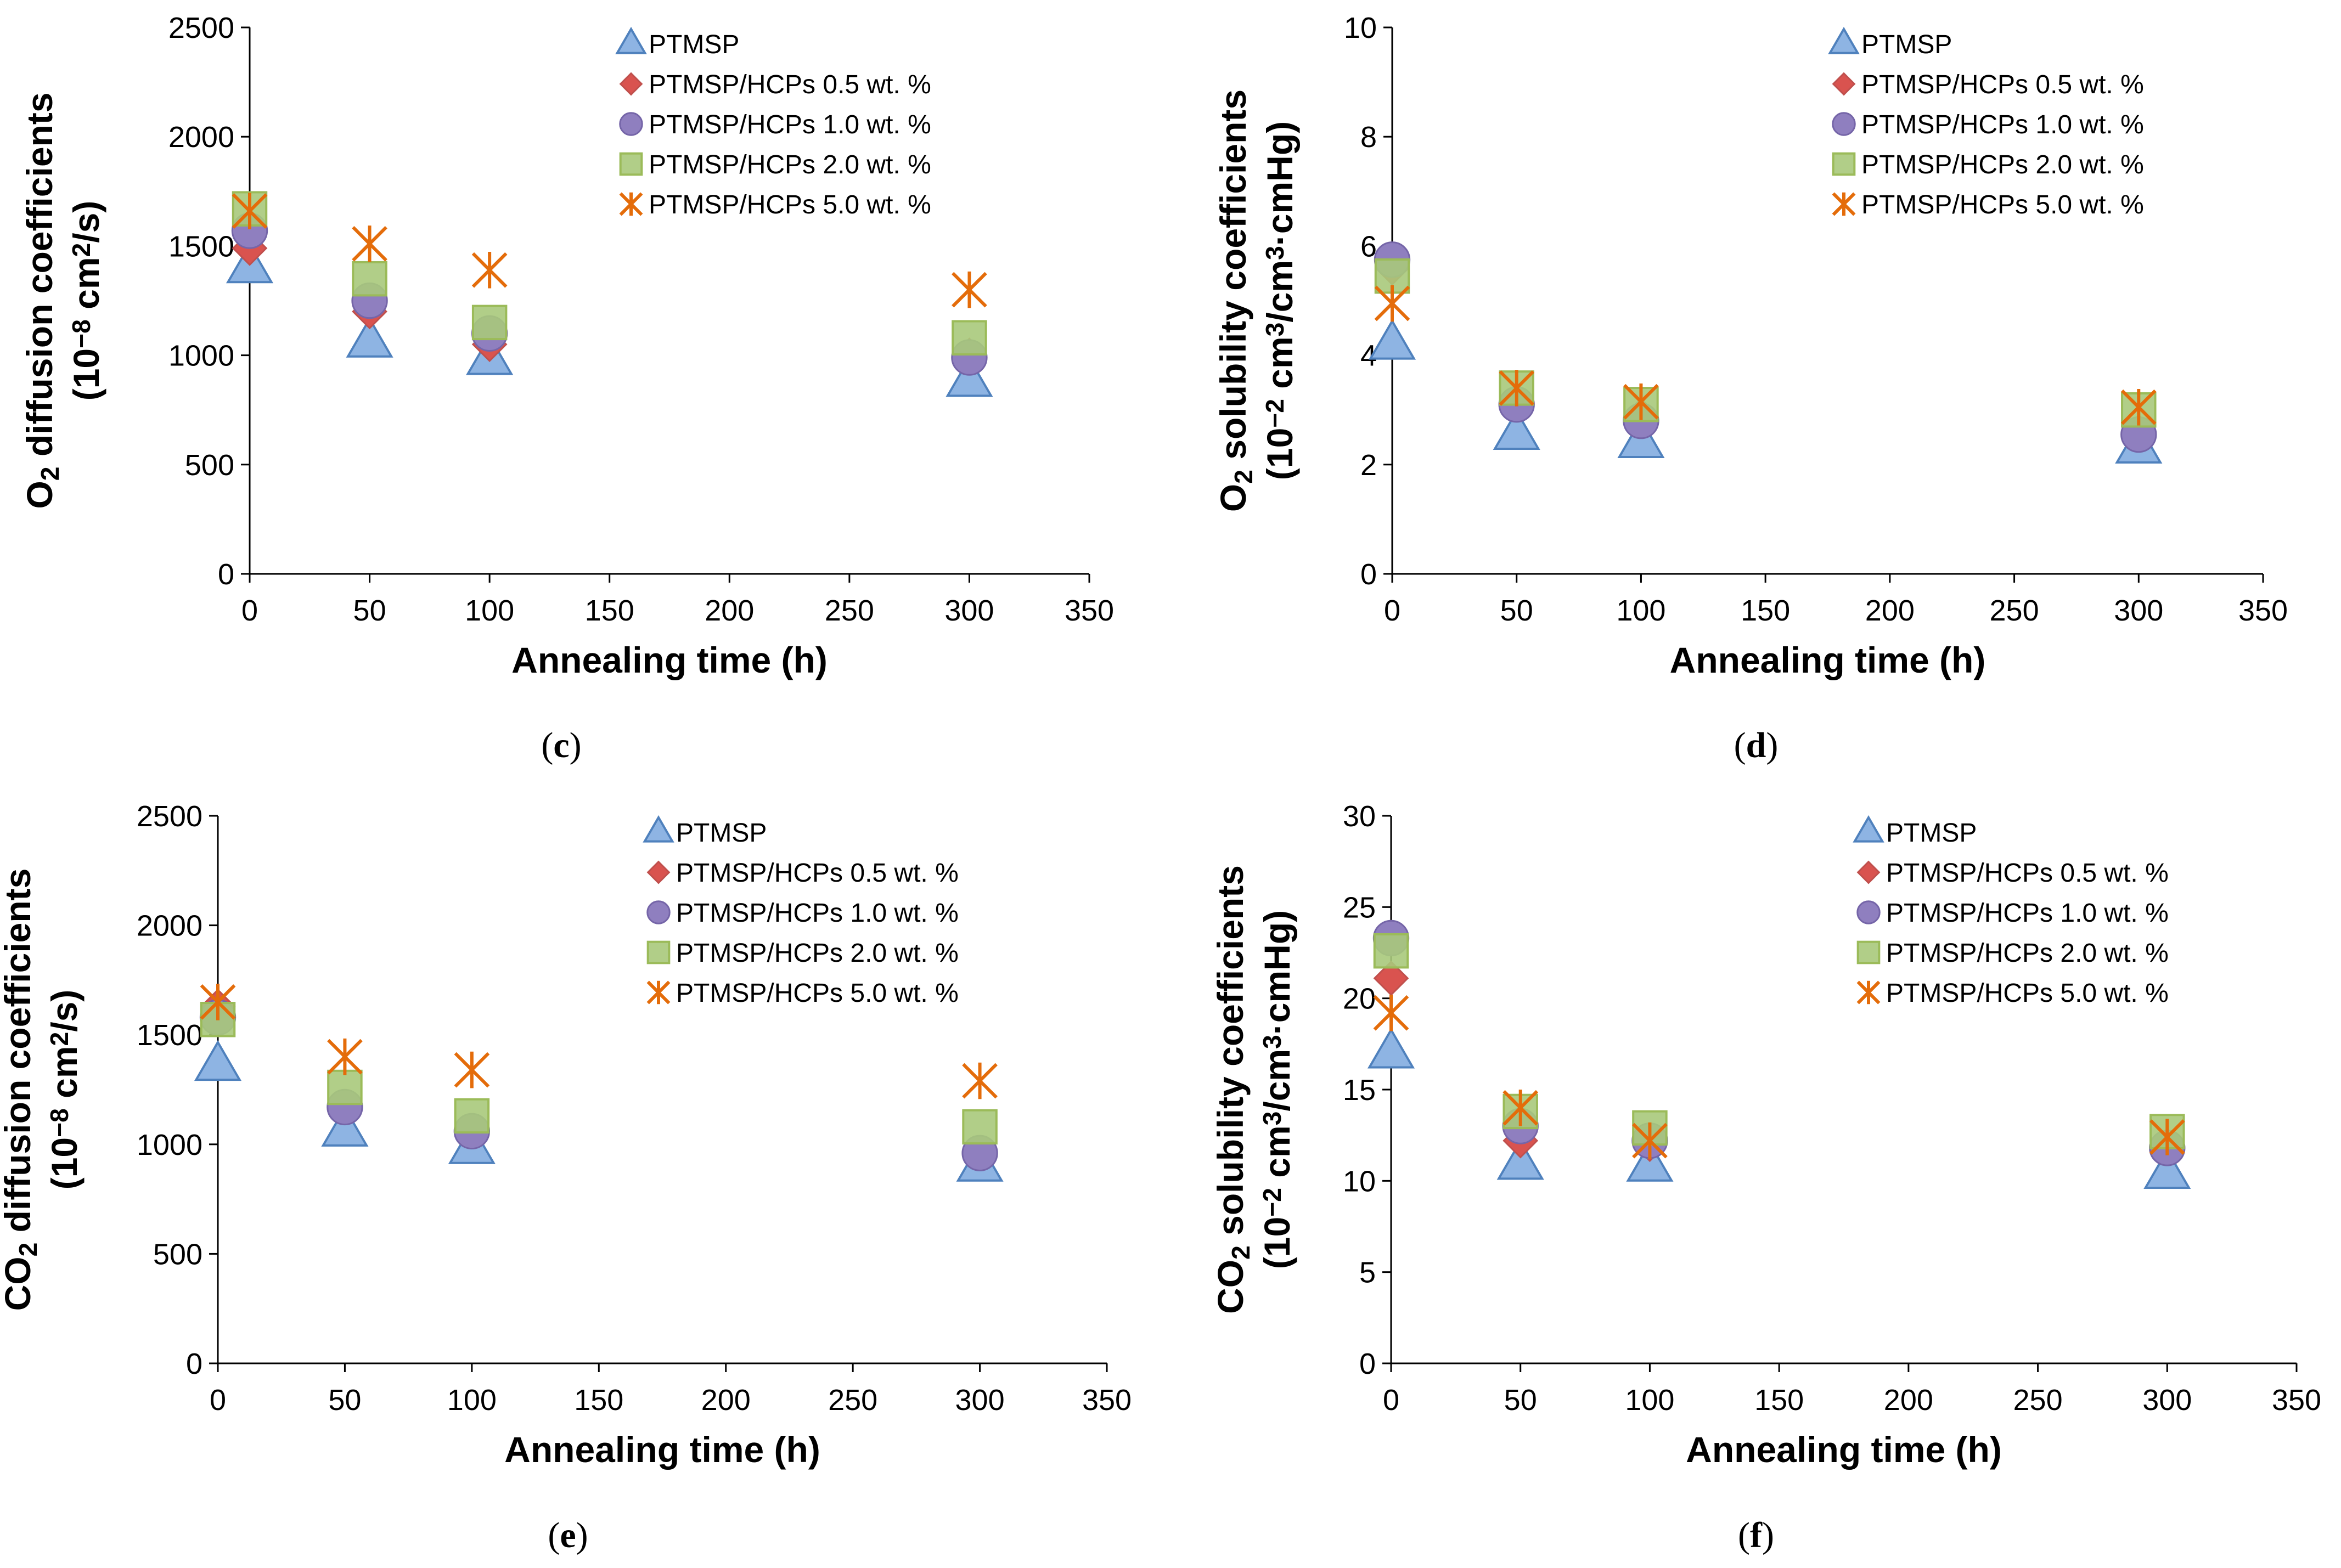 The height and width of the screenshot is (1568, 2341). Describe the element at coordinates (969, 376) in the screenshot. I see `data-point-s0-x300` at that location.